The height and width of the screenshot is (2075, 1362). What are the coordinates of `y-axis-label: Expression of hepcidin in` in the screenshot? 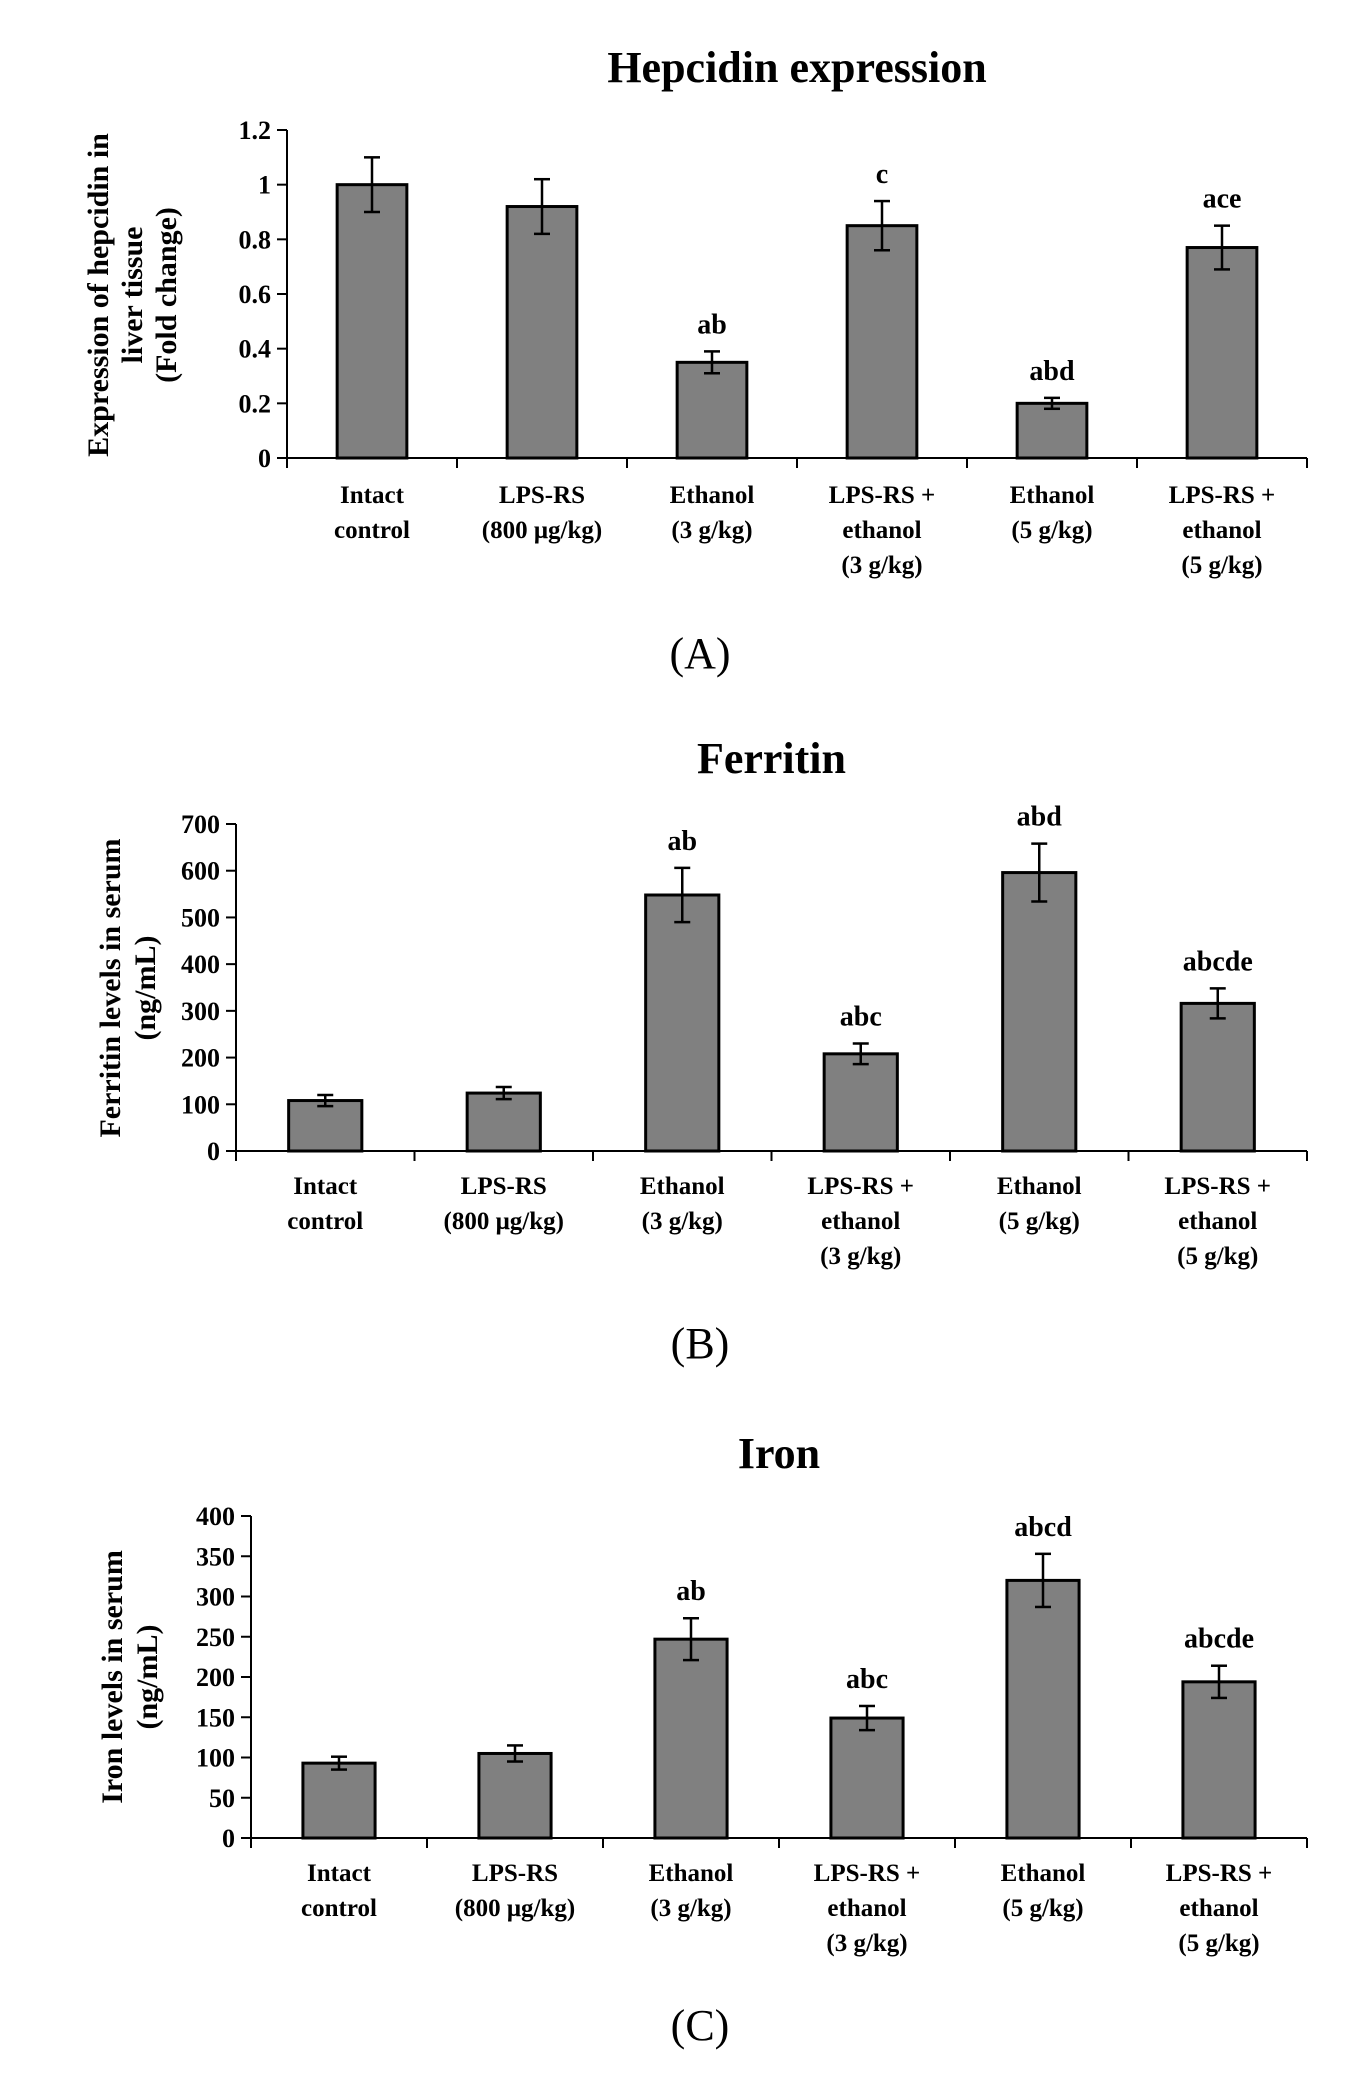 It's located at (98, 295).